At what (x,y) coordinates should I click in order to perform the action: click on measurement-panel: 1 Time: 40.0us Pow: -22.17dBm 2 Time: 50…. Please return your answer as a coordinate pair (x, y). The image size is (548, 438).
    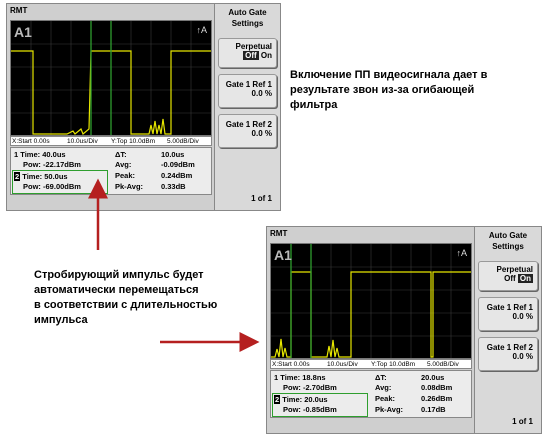
    Looking at the image, I should click on (111, 171).